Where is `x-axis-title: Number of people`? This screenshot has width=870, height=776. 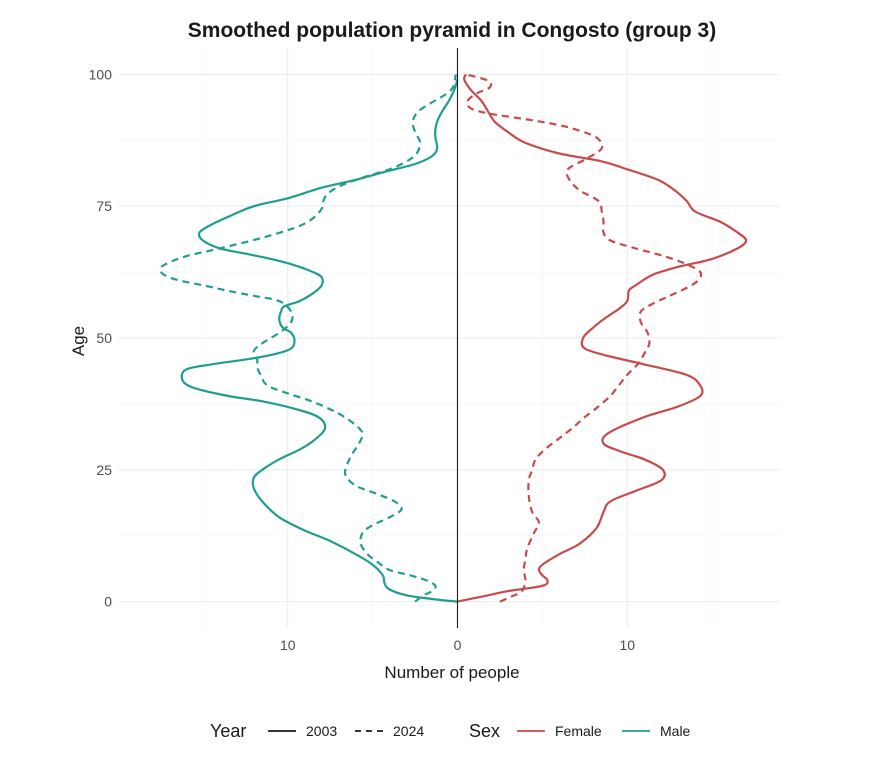 x-axis-title: Number of people is located at coordinates (451, 672).